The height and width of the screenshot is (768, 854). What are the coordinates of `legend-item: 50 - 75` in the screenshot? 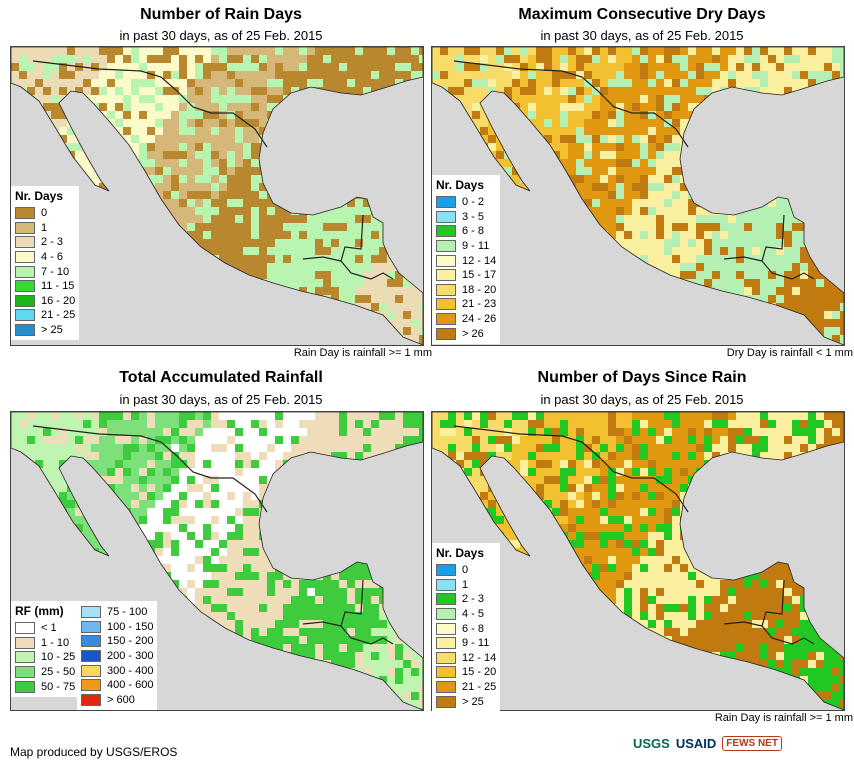 It's located at (45, 686).